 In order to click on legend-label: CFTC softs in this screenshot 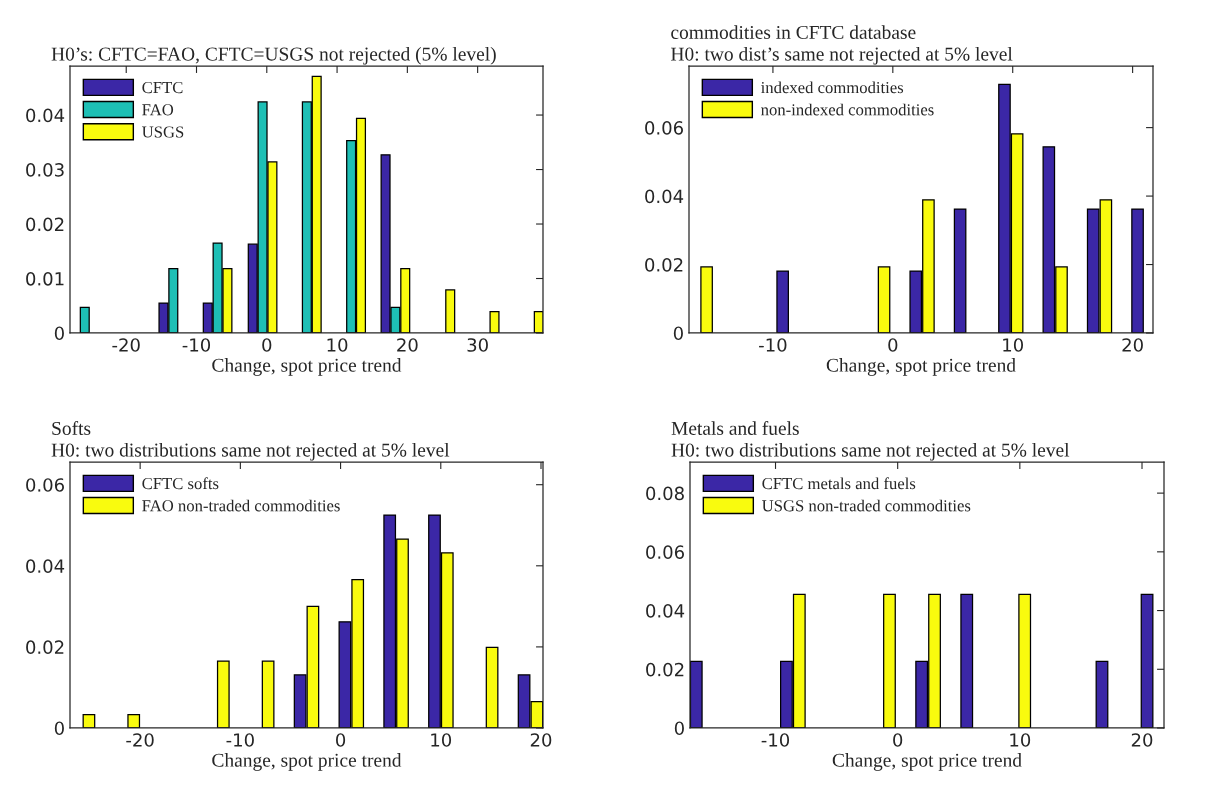, I will do `click(180, 483)`.